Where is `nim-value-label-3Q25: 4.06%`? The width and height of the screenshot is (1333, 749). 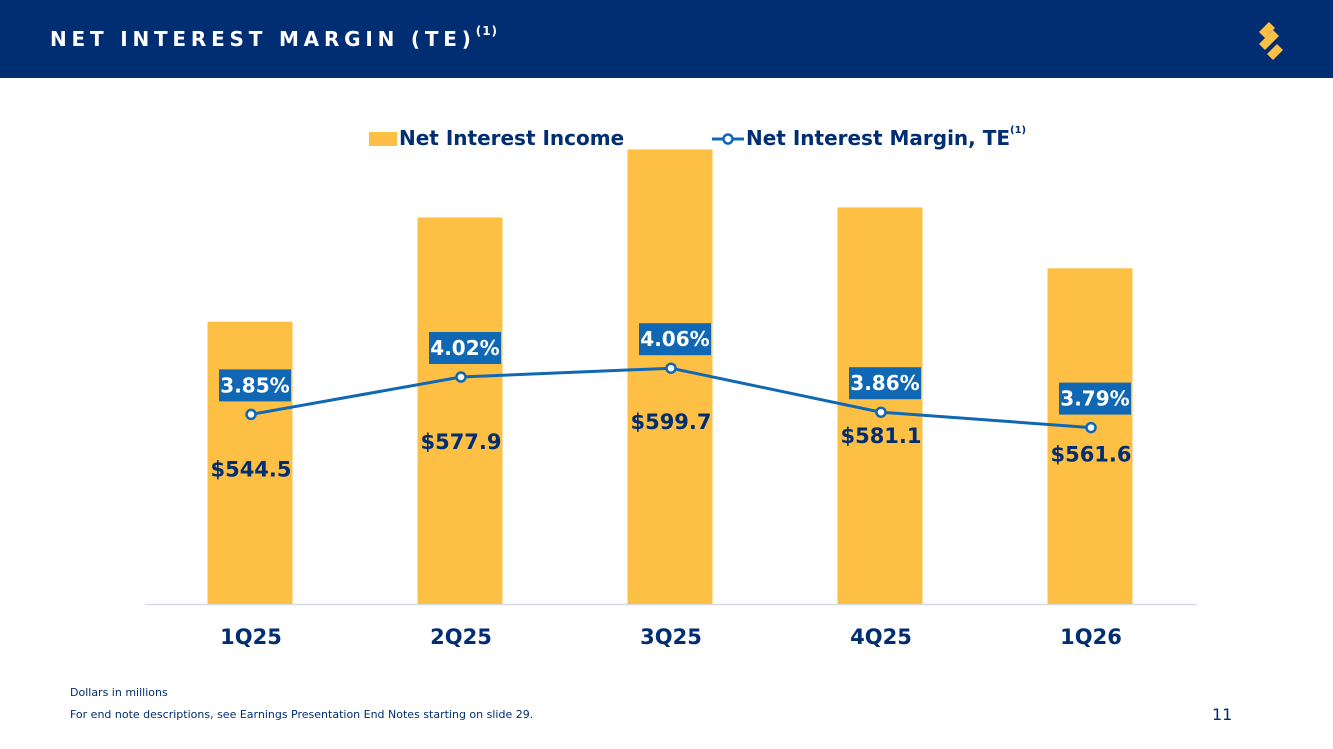
nim-value-label-3Q25: 4.06% is located at coordinates (674, 339).